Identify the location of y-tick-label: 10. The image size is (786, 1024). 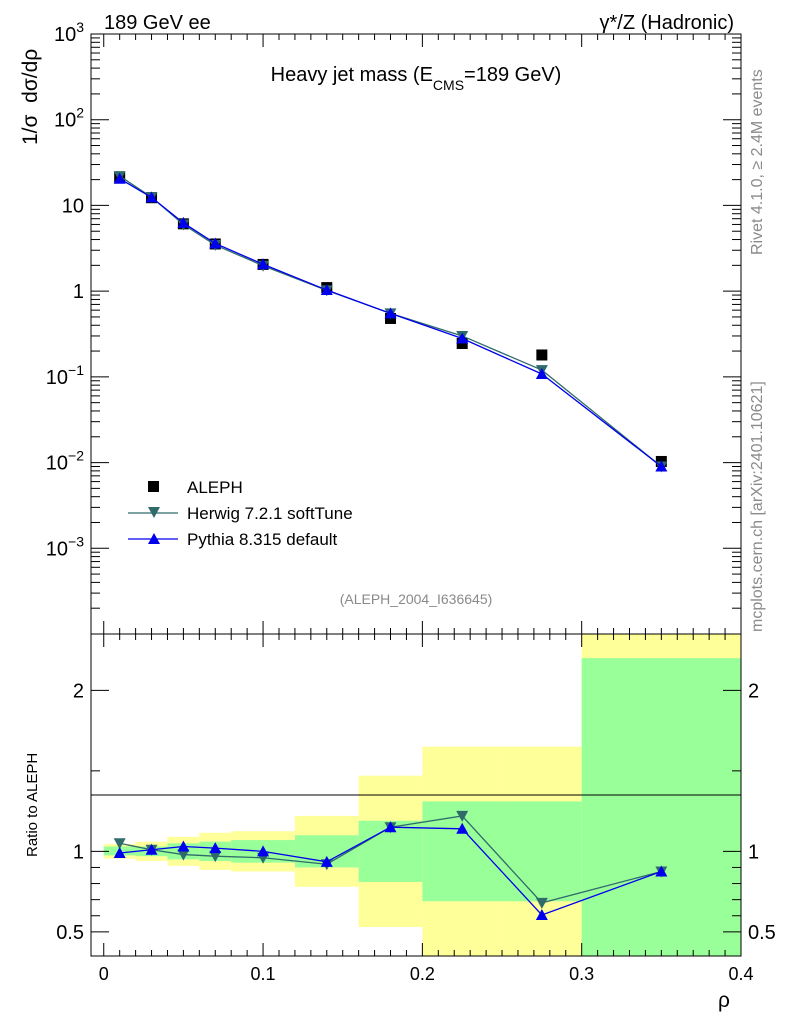
(73, 206).